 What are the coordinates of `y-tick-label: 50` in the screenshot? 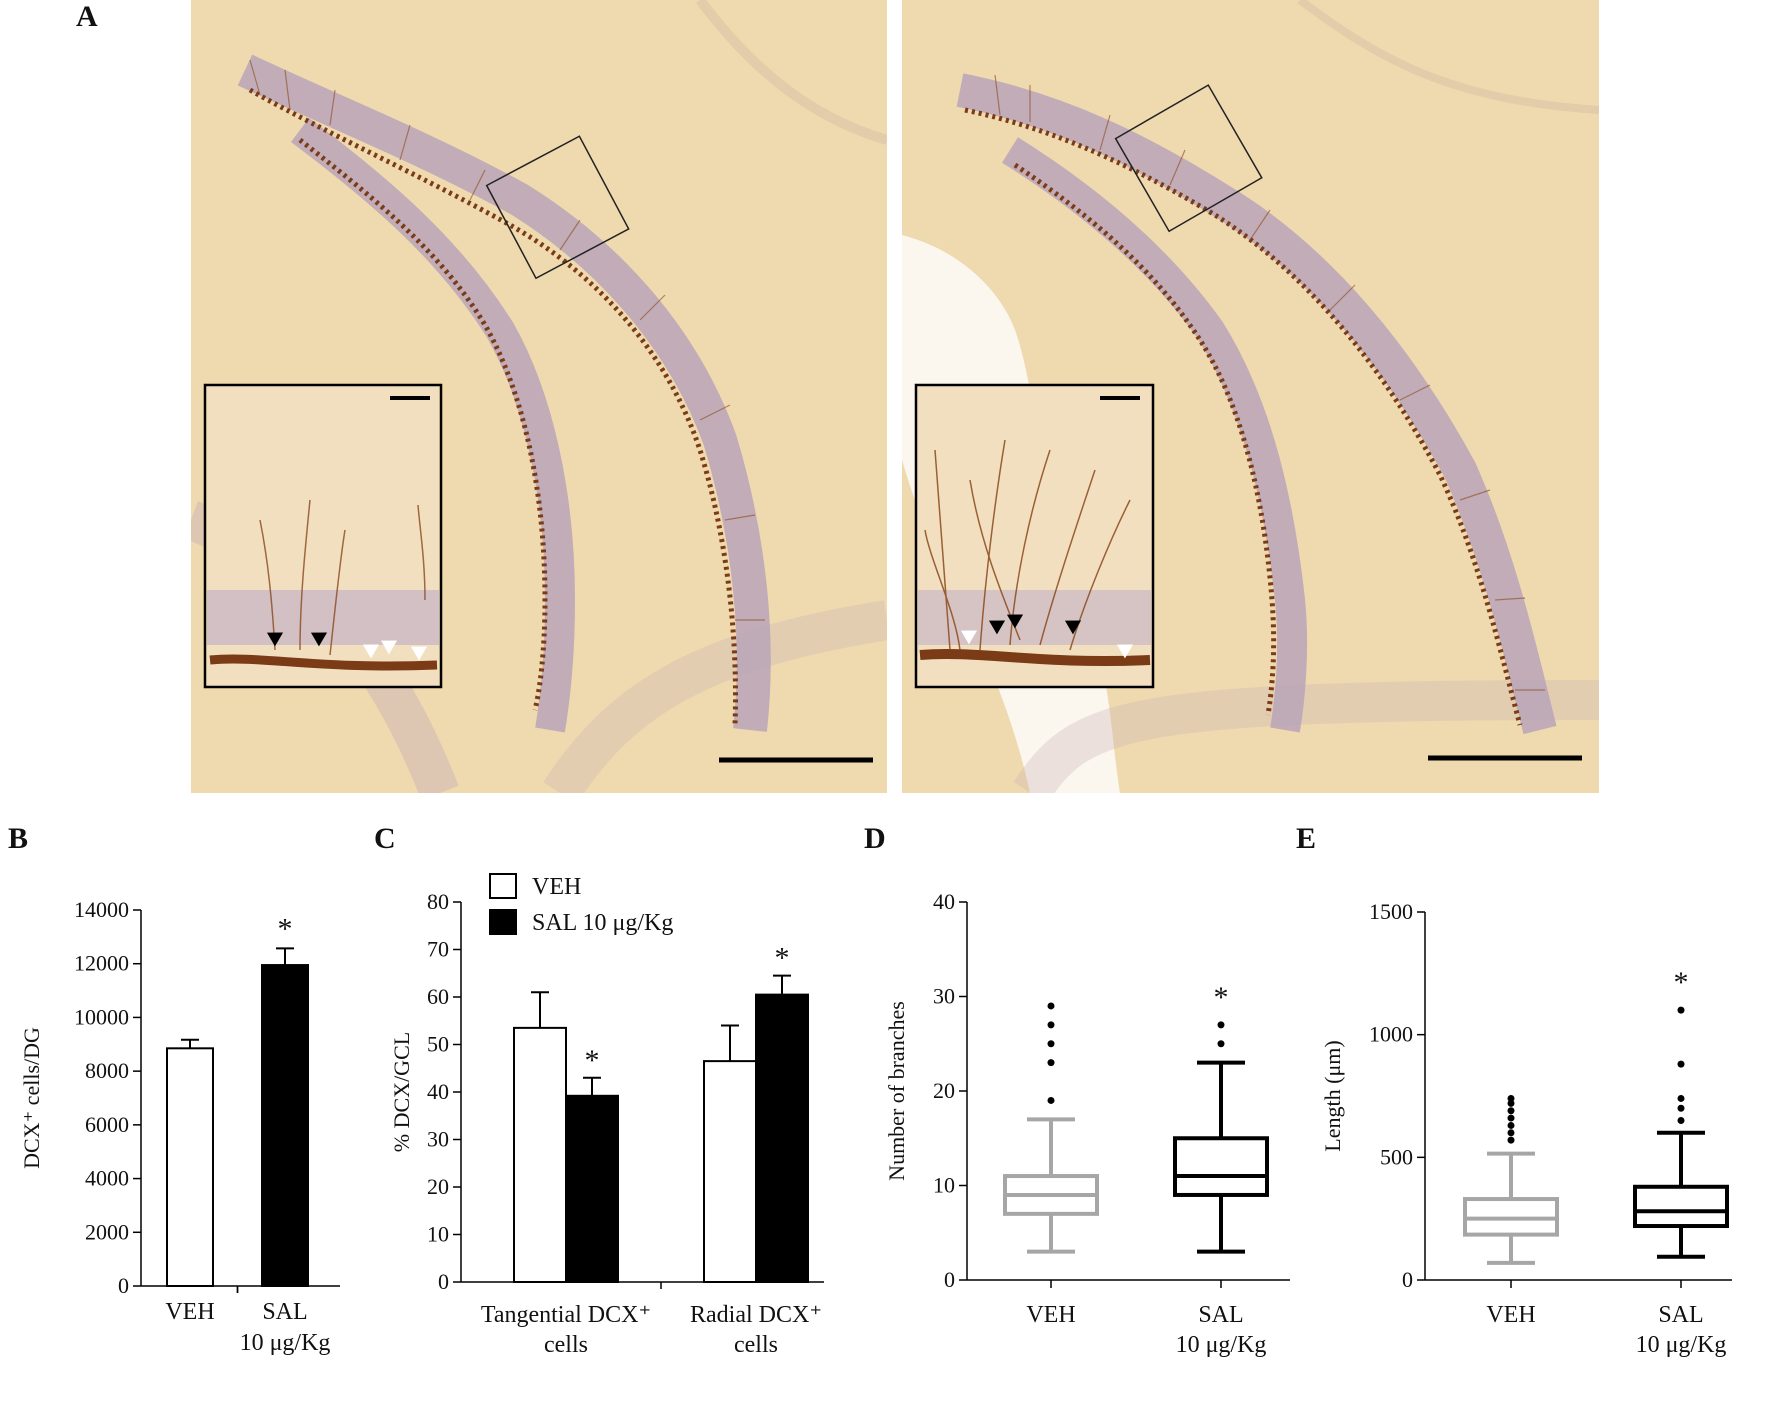 It's located at (438, 1044).